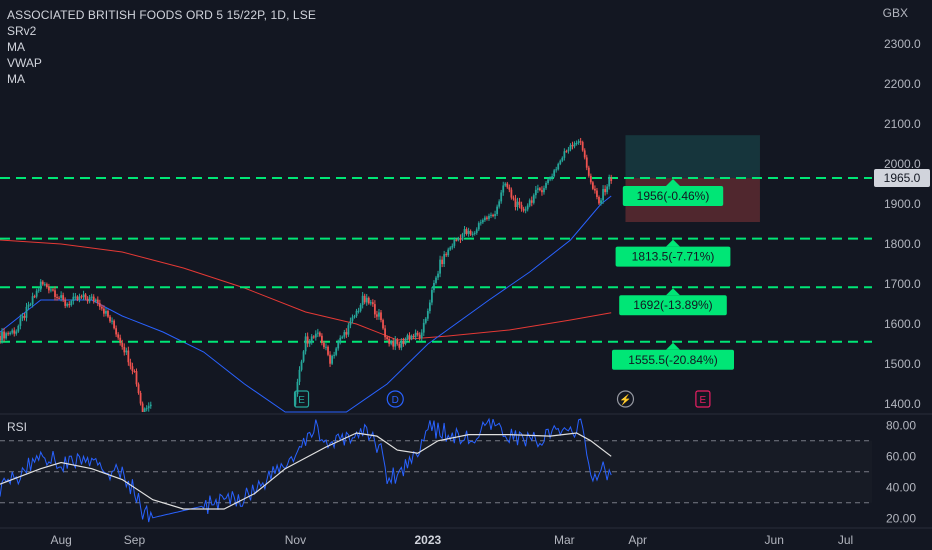 The height and width of the screenshot is (550, 932). What do you see at coordinates (502, 399) in the screenshot?
I see `event-markers: E D ⚡ E` at bounding box center [502, 399].